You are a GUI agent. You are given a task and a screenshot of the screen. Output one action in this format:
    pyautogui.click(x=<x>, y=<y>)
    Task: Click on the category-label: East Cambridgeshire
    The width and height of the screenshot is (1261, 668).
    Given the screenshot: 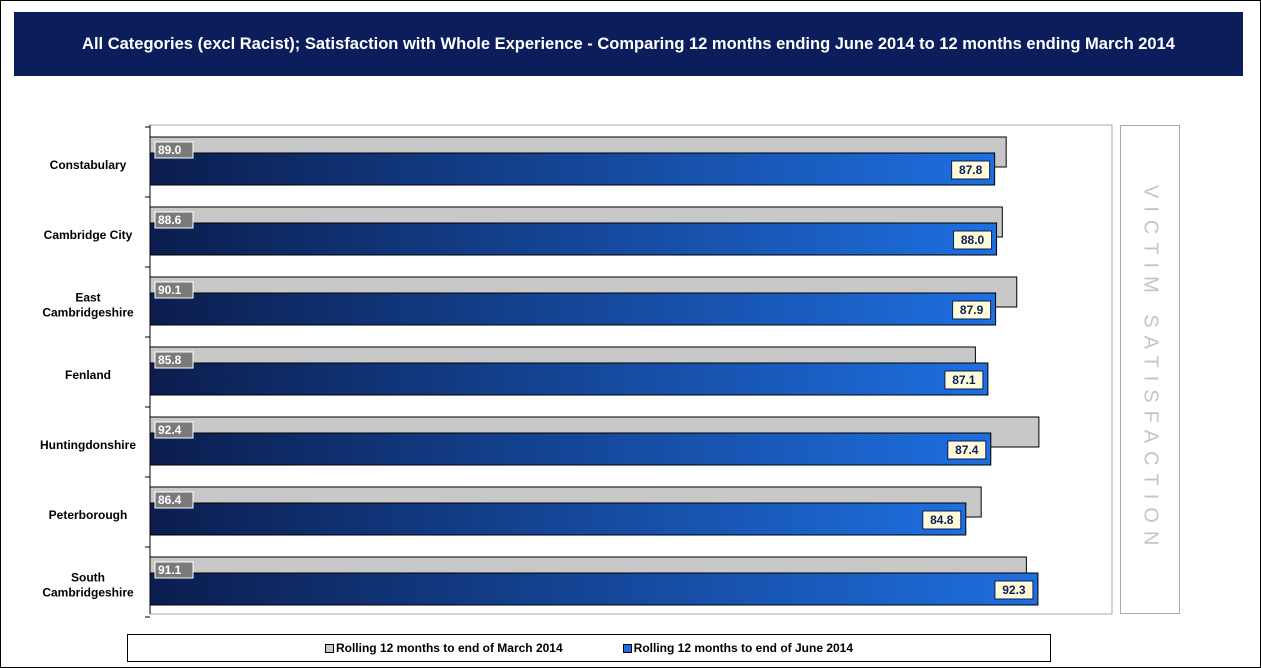 What is the action you would take?
    pyautogui.click(x=88, y=305)
    